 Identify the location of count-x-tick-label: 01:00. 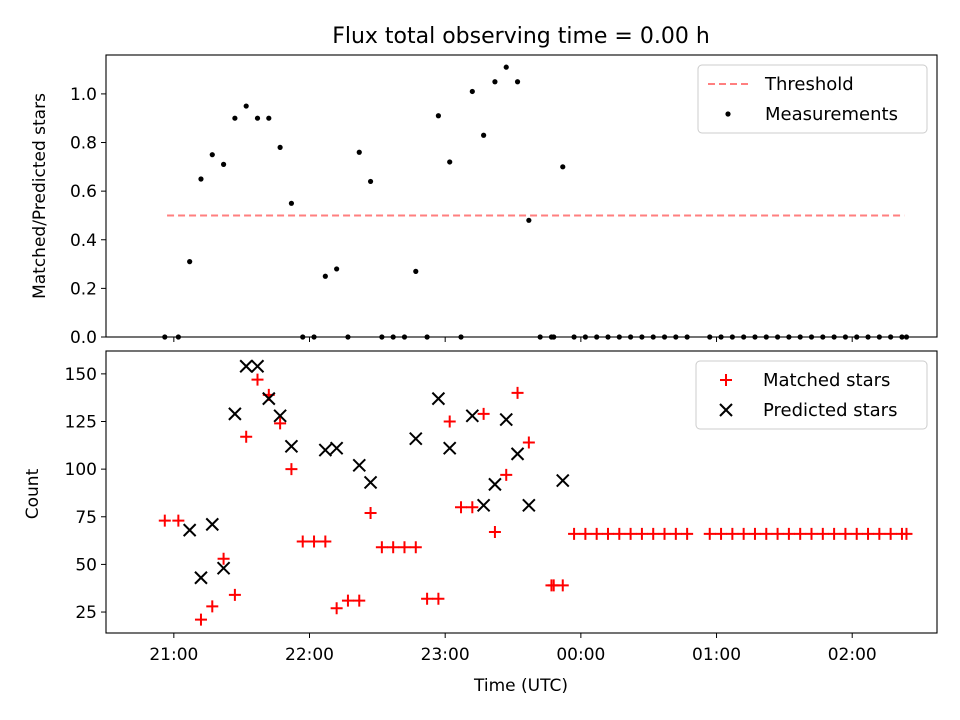
(716, 655).